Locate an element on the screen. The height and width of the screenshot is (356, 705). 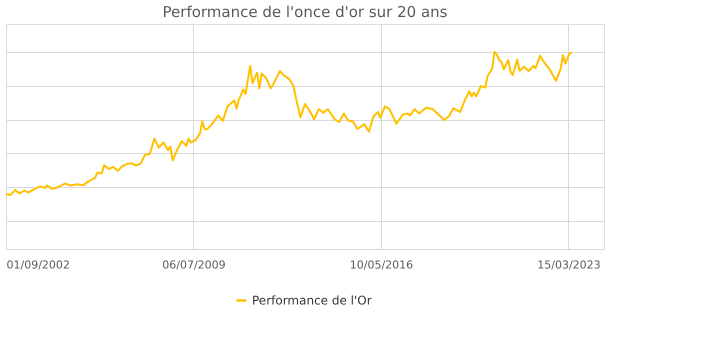
x-tick-label: 10/05/2016 is located at coordinates (382, 265).